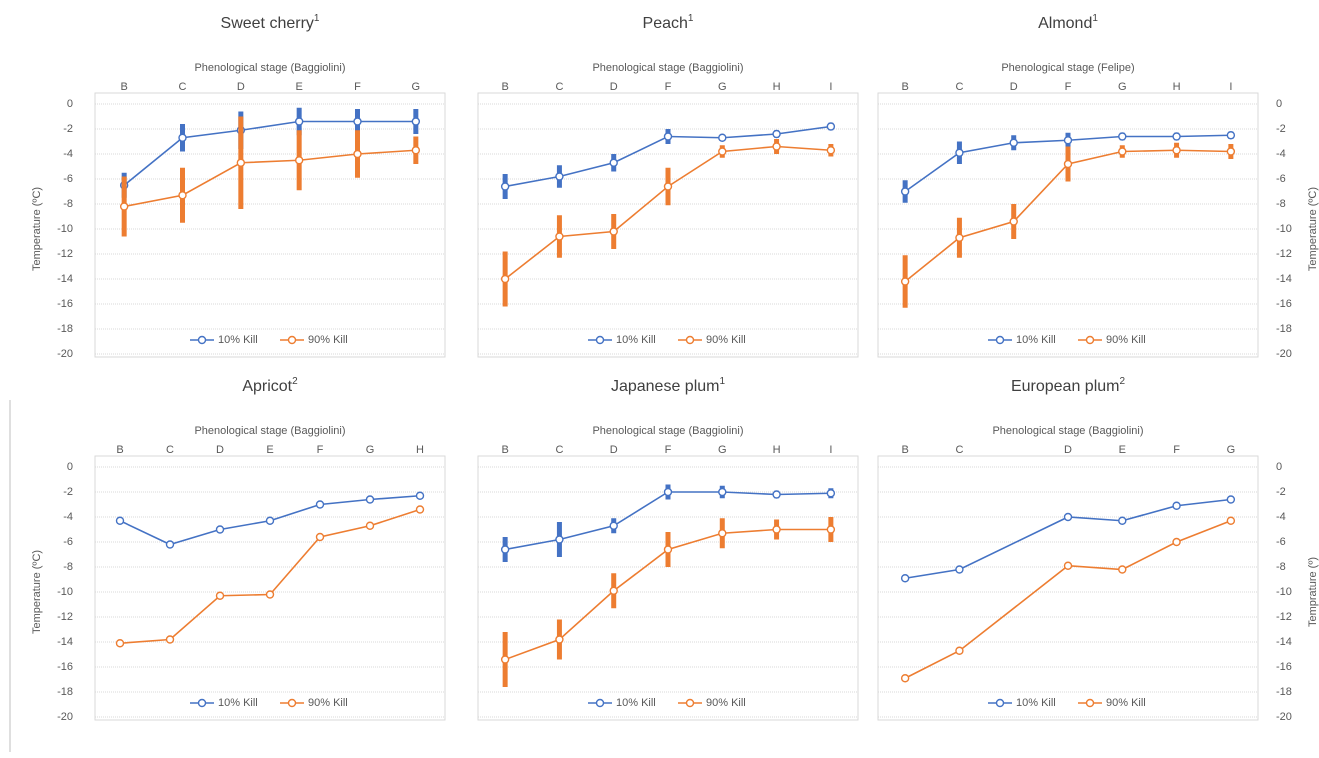 The image size is (1319, 758). What do you see at coordinates (1067, 68) in the screenshot?
I see `x-axis-label: Phenological stage (Felipe)` at bounding box center [1067, 68].